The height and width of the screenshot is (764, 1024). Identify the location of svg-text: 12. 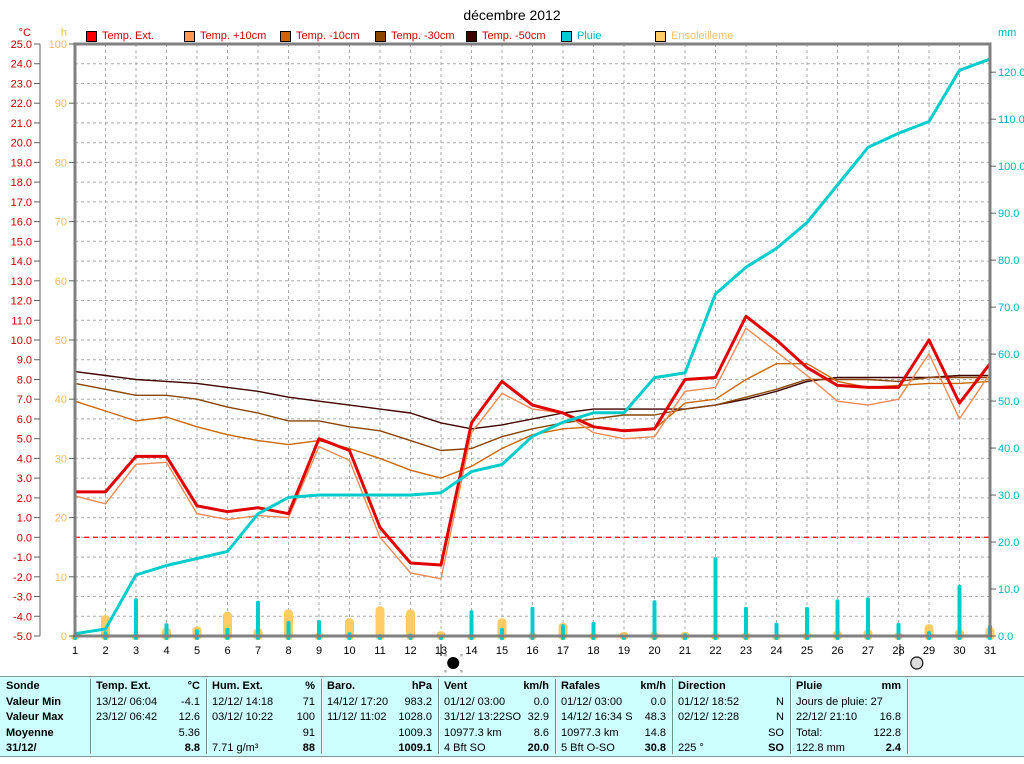
(410, 651).